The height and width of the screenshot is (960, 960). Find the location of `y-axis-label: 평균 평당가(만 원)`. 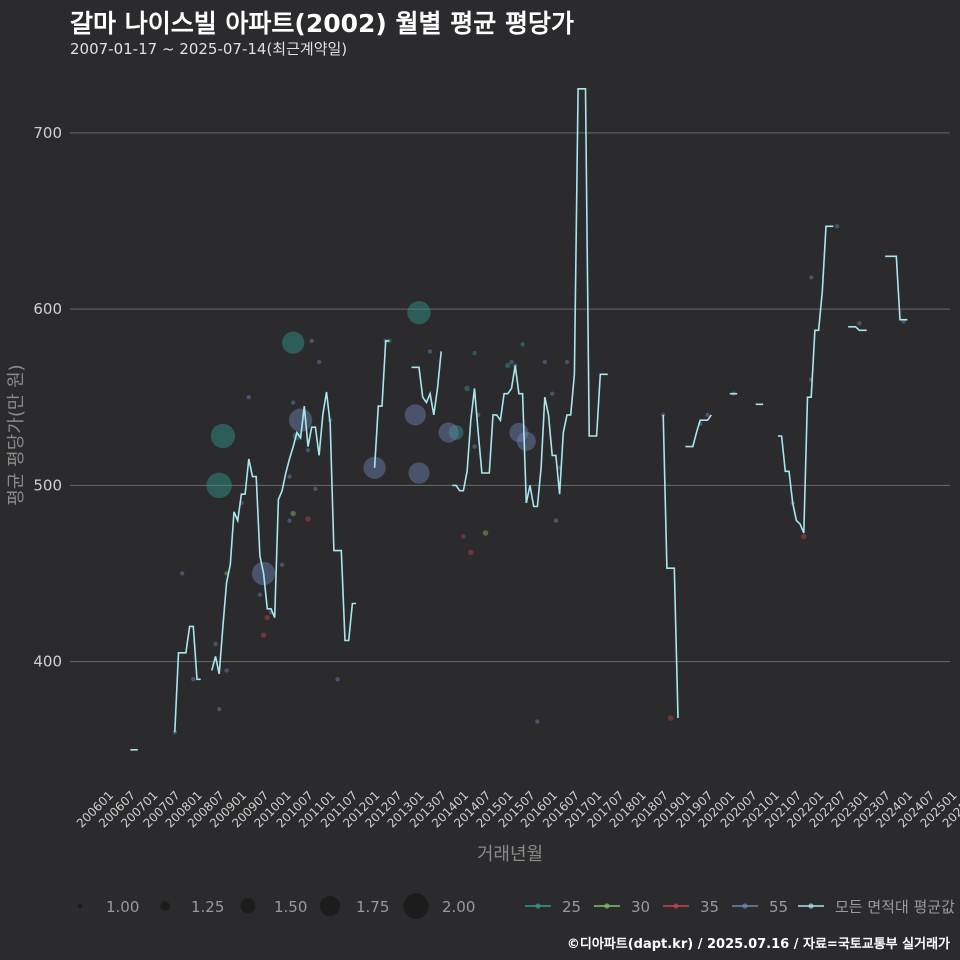

y-axis-label: 평균 평당가(만 원) is located at coordinates (16, 434).